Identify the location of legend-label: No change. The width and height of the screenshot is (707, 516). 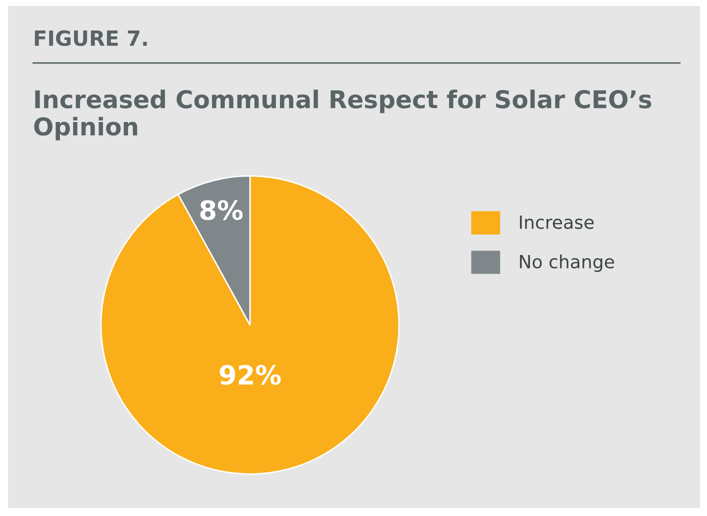
(567, 263).